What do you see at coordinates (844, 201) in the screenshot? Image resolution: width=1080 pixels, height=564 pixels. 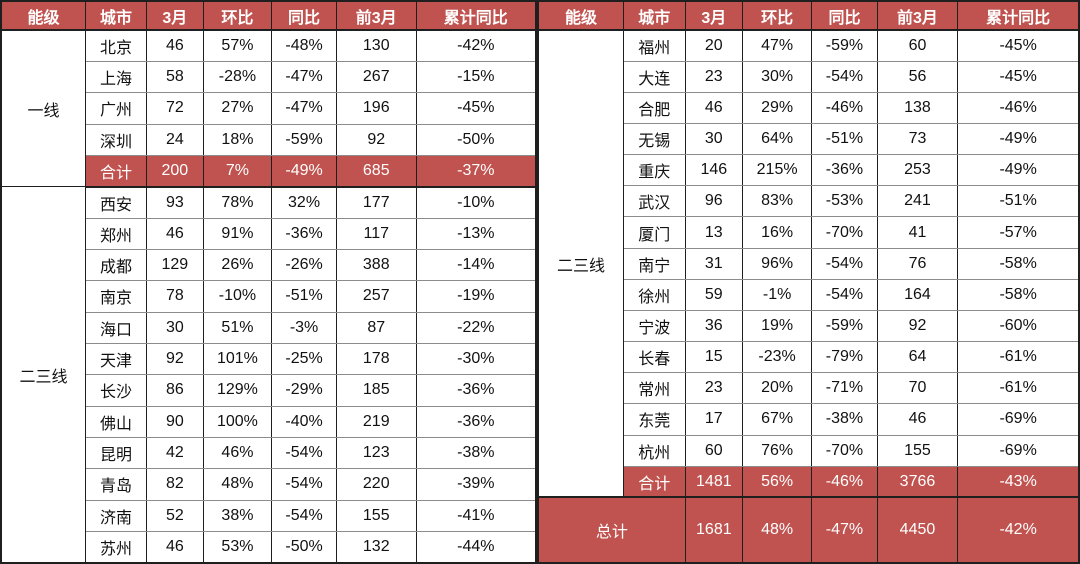 I see `value-cell: -53%` at bounding box center [844, 201].